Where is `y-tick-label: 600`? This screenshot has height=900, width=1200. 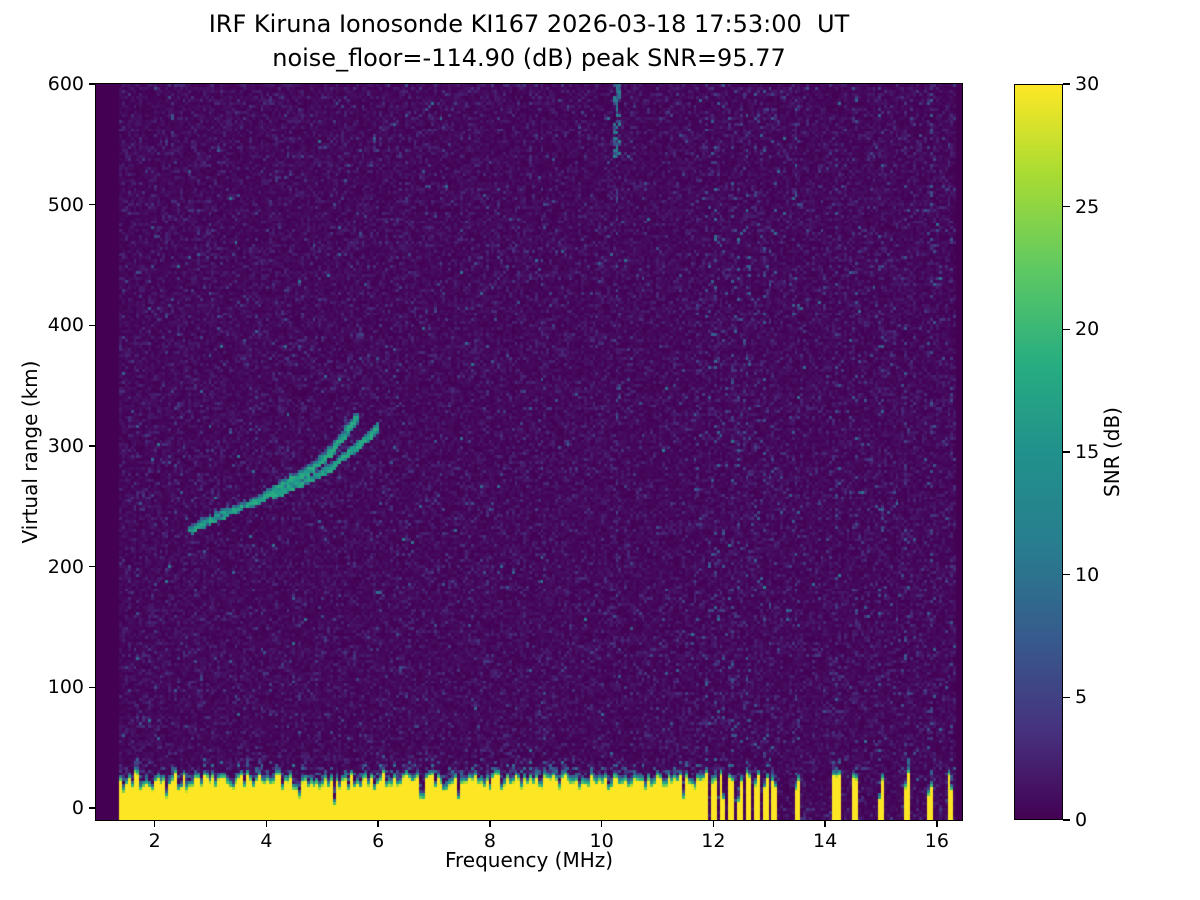 y-tick-label: 600 is located at coordinates (65, 84).